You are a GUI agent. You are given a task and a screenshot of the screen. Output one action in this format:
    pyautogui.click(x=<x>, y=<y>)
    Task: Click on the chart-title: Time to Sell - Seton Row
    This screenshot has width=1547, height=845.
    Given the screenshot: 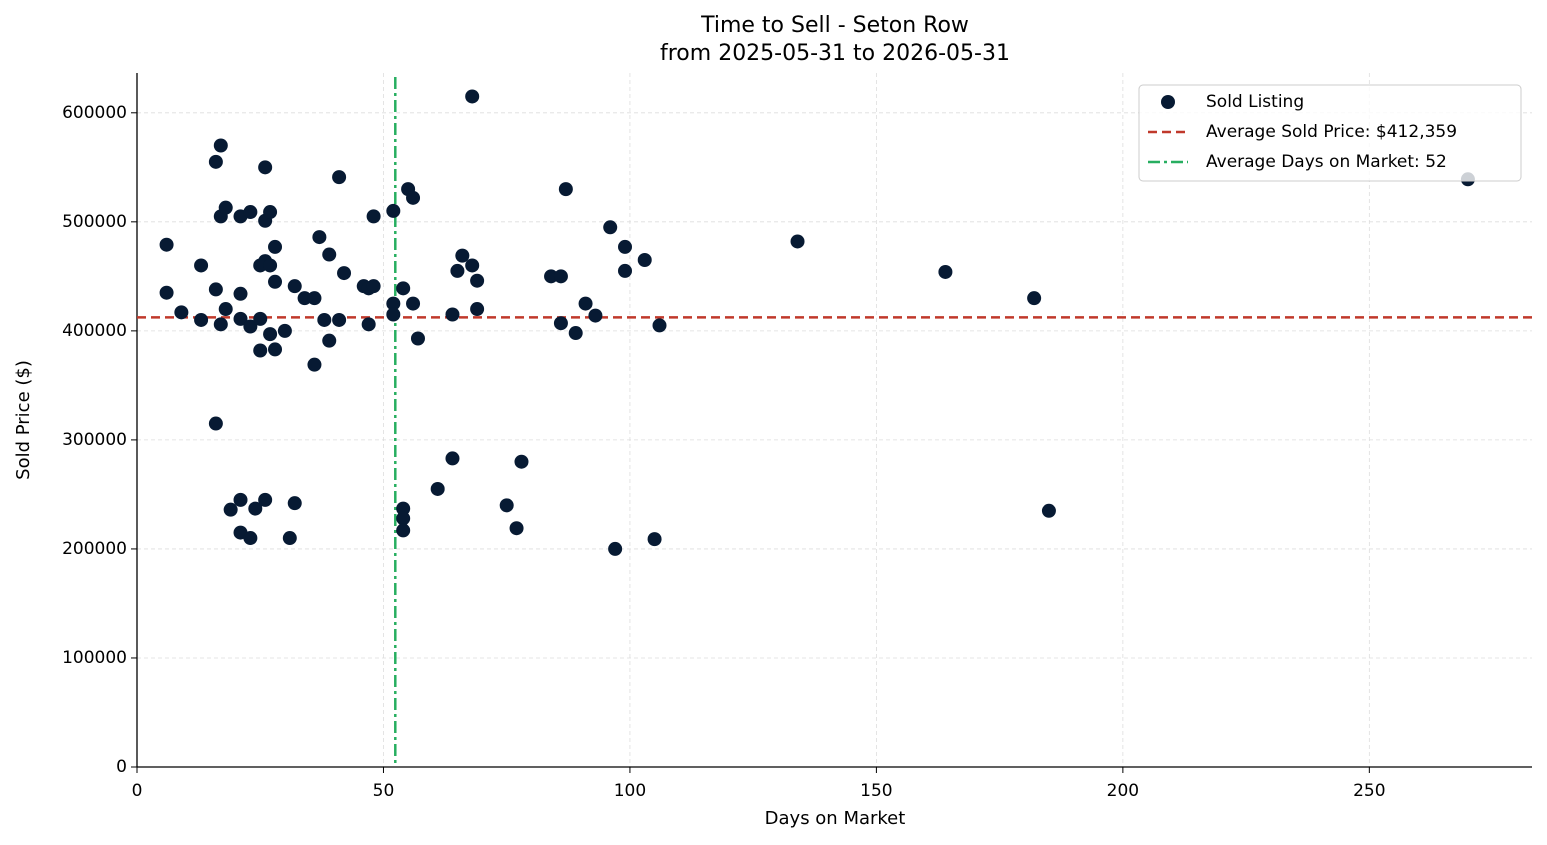 What is the action you would take?
    pyautogui.click(x=834, y=25)
    